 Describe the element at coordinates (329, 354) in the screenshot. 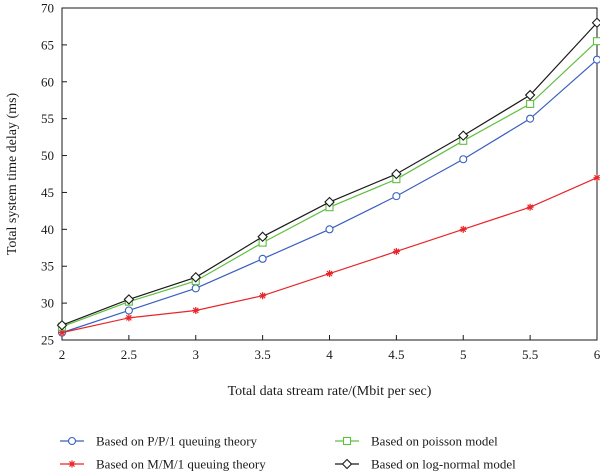

I see `x-tick-label: 4` at that location.